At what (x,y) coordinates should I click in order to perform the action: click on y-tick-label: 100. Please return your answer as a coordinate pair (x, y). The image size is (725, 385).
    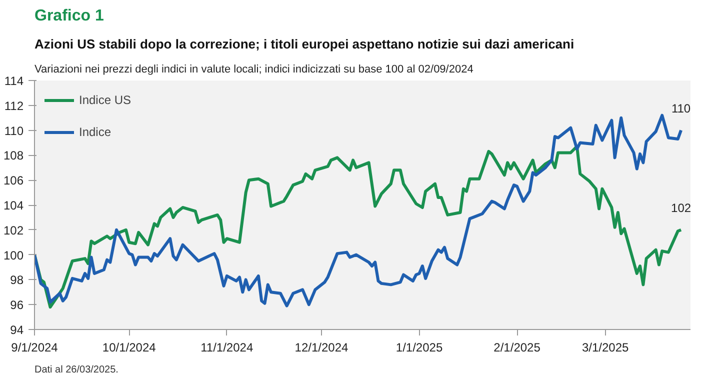
    Looking at the image, I should click on (13, 255).